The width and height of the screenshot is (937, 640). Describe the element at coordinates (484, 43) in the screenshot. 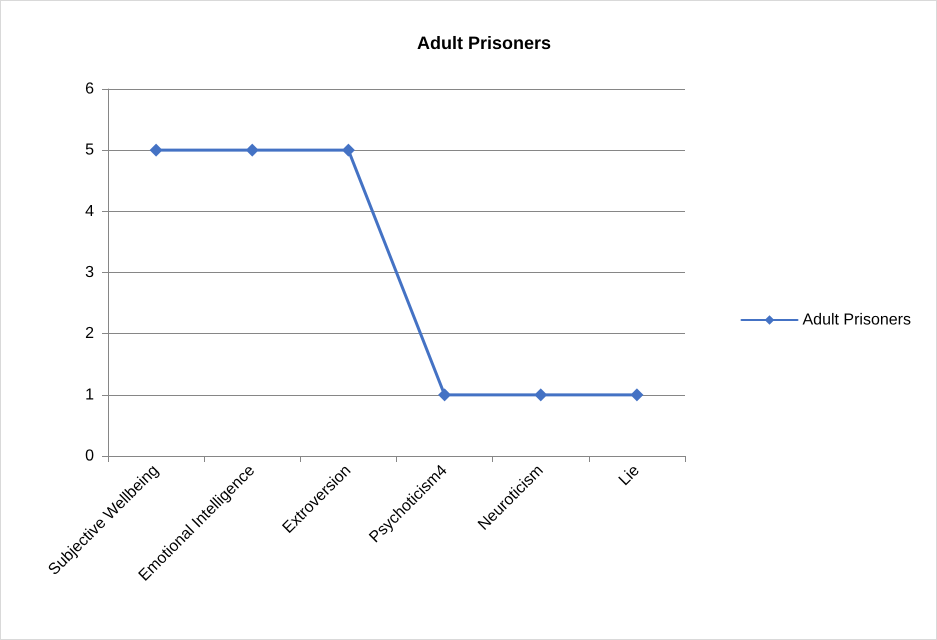

I see `chart-title: Adult Prisoners` at that location.